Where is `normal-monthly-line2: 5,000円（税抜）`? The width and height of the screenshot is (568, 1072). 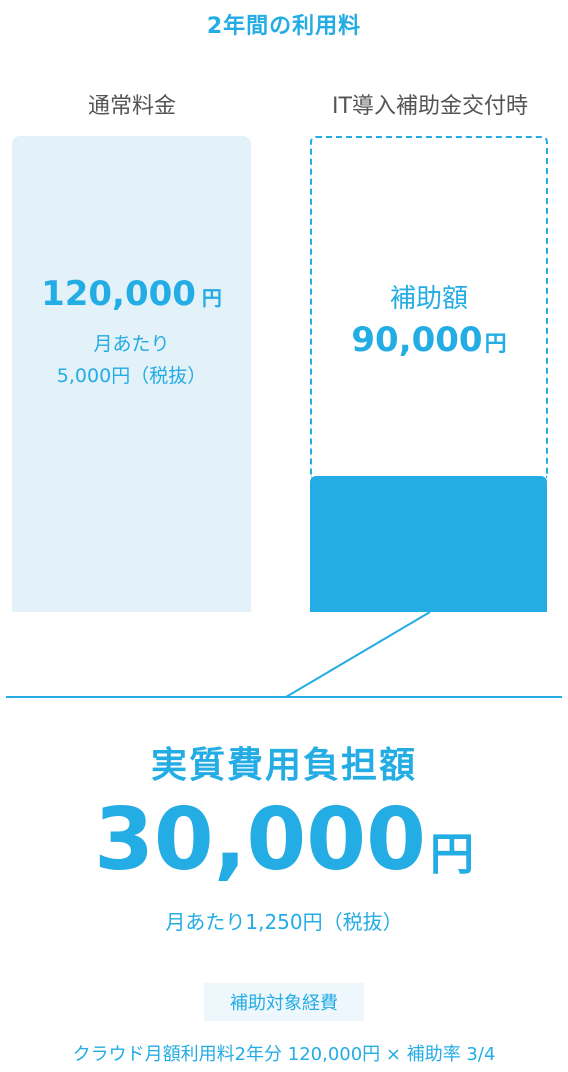
normal-monthly-line2: 5,000円（税抜） is located at coordinates (131, 376).